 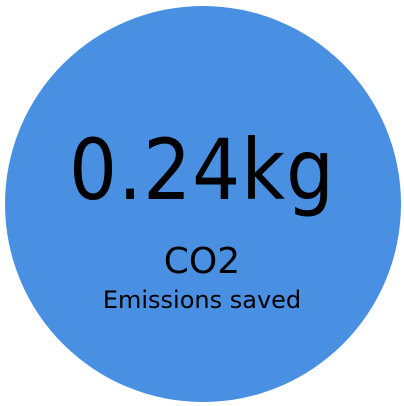 What do you see at coordinates (202, 261) in the screenshot?
I see `unit: CO2` at bounding box center [202, 261].